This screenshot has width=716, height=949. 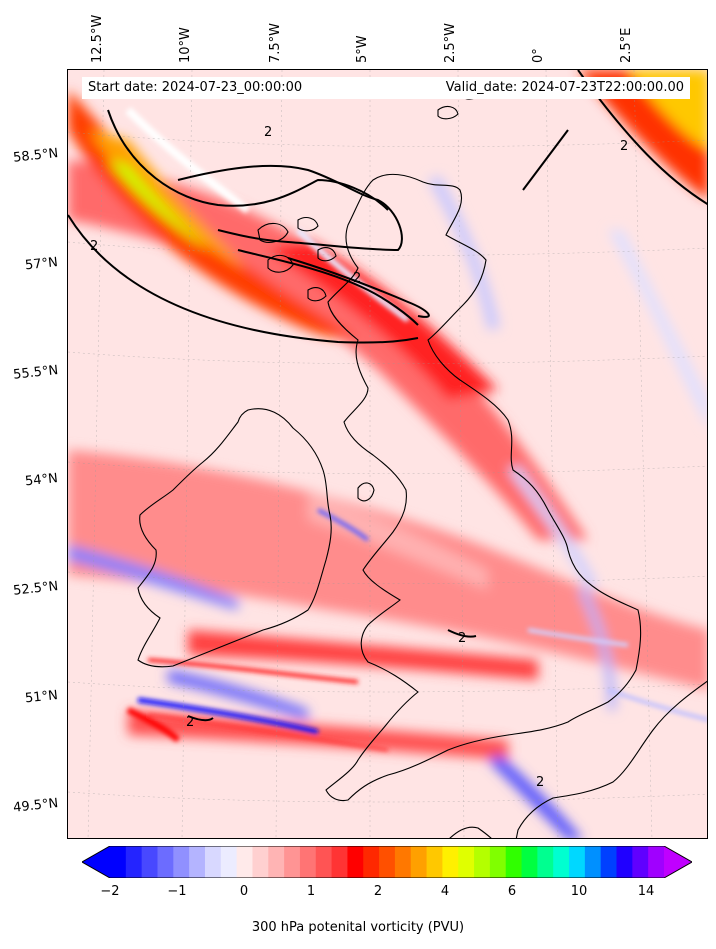 I want to click on lat-label: 58.5°N, so click(x=35, y=156).